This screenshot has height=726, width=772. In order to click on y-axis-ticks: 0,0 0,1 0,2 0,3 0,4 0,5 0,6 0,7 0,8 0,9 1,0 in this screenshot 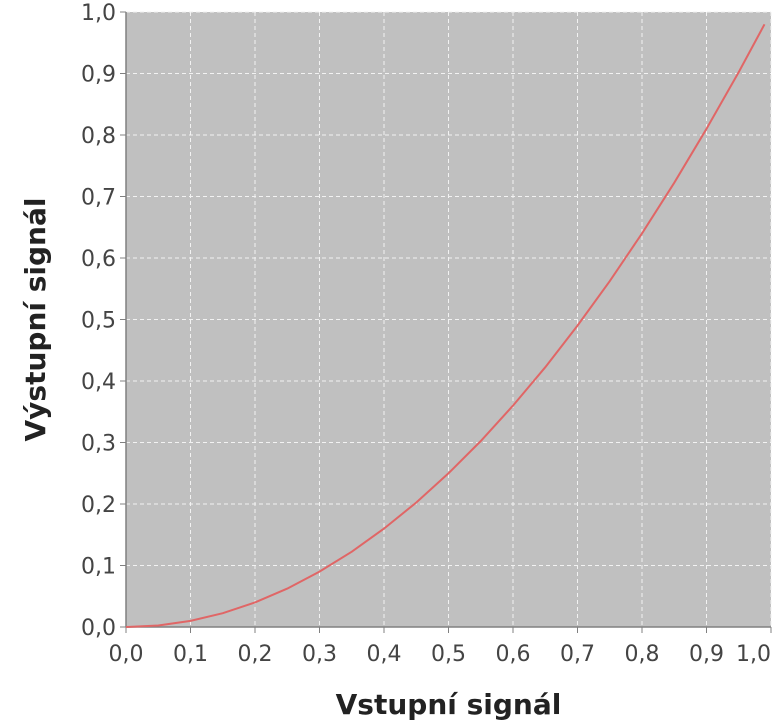, I will do `click(103, 321)`.